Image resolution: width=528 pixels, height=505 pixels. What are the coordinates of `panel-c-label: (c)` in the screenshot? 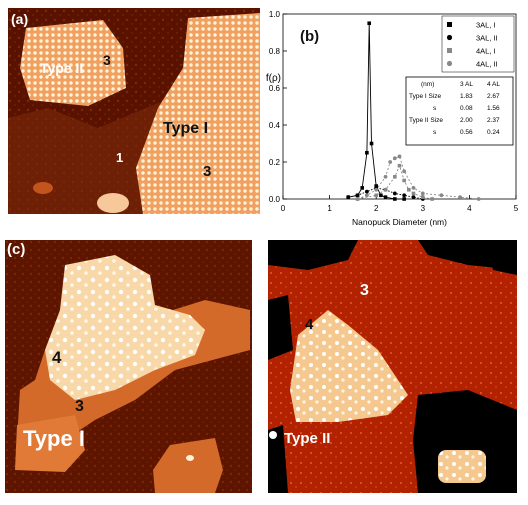 It's located at (16, 249).